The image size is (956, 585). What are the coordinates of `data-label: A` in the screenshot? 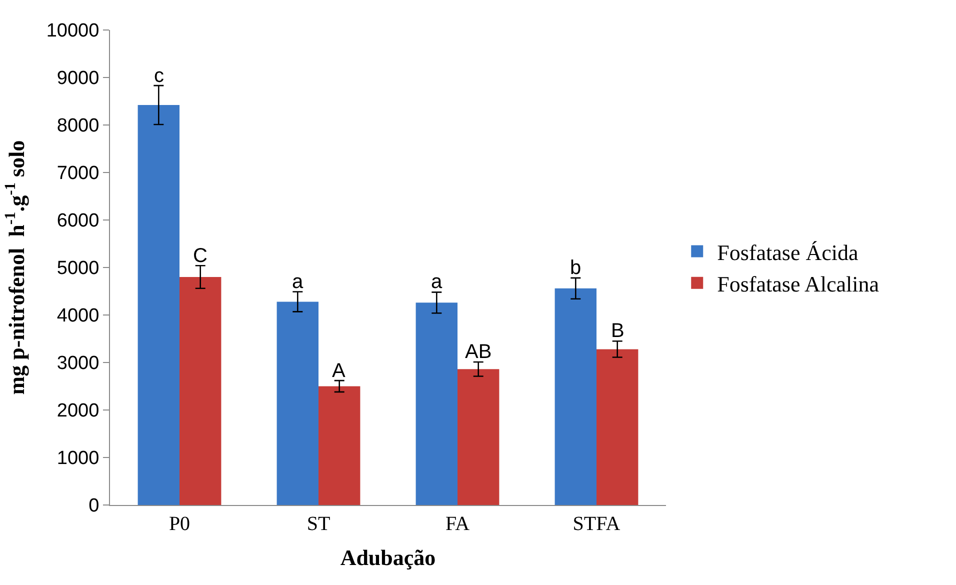 It's located at (339, 371).